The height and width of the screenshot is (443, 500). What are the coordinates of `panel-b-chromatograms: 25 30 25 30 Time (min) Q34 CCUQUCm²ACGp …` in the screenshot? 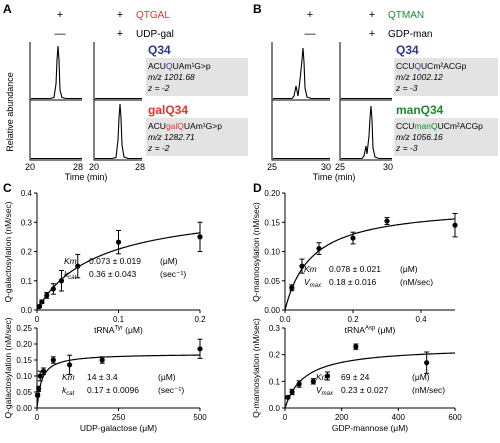 It's located at (382, 112).